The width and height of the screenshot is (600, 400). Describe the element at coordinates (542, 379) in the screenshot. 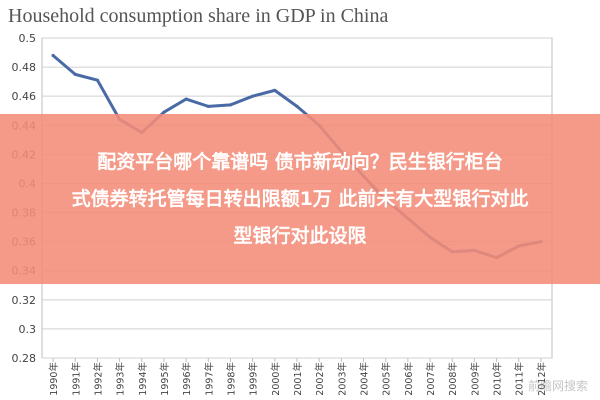

I see `x-tick-label: 2012年` at that location.